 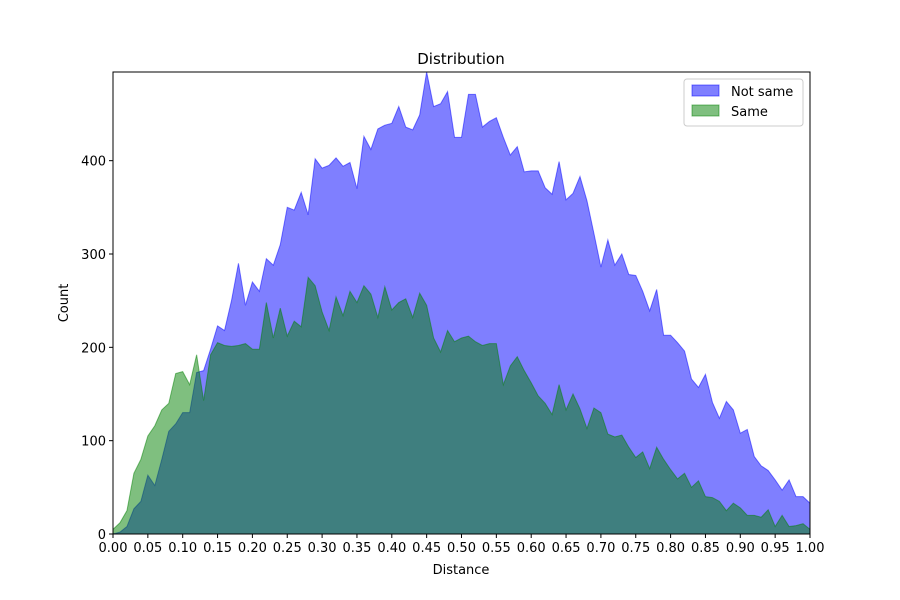 I want to click on y-axis-label: Count, so click(x=64, y=303).